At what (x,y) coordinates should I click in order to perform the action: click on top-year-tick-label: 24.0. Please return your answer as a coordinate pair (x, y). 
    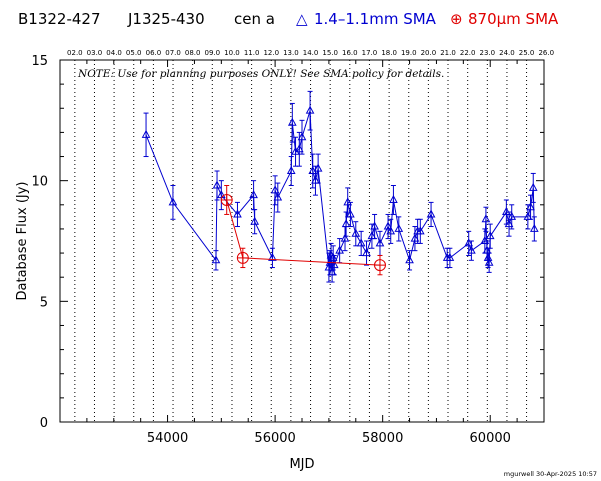
    Looking at the image, I should click on (507, 53).